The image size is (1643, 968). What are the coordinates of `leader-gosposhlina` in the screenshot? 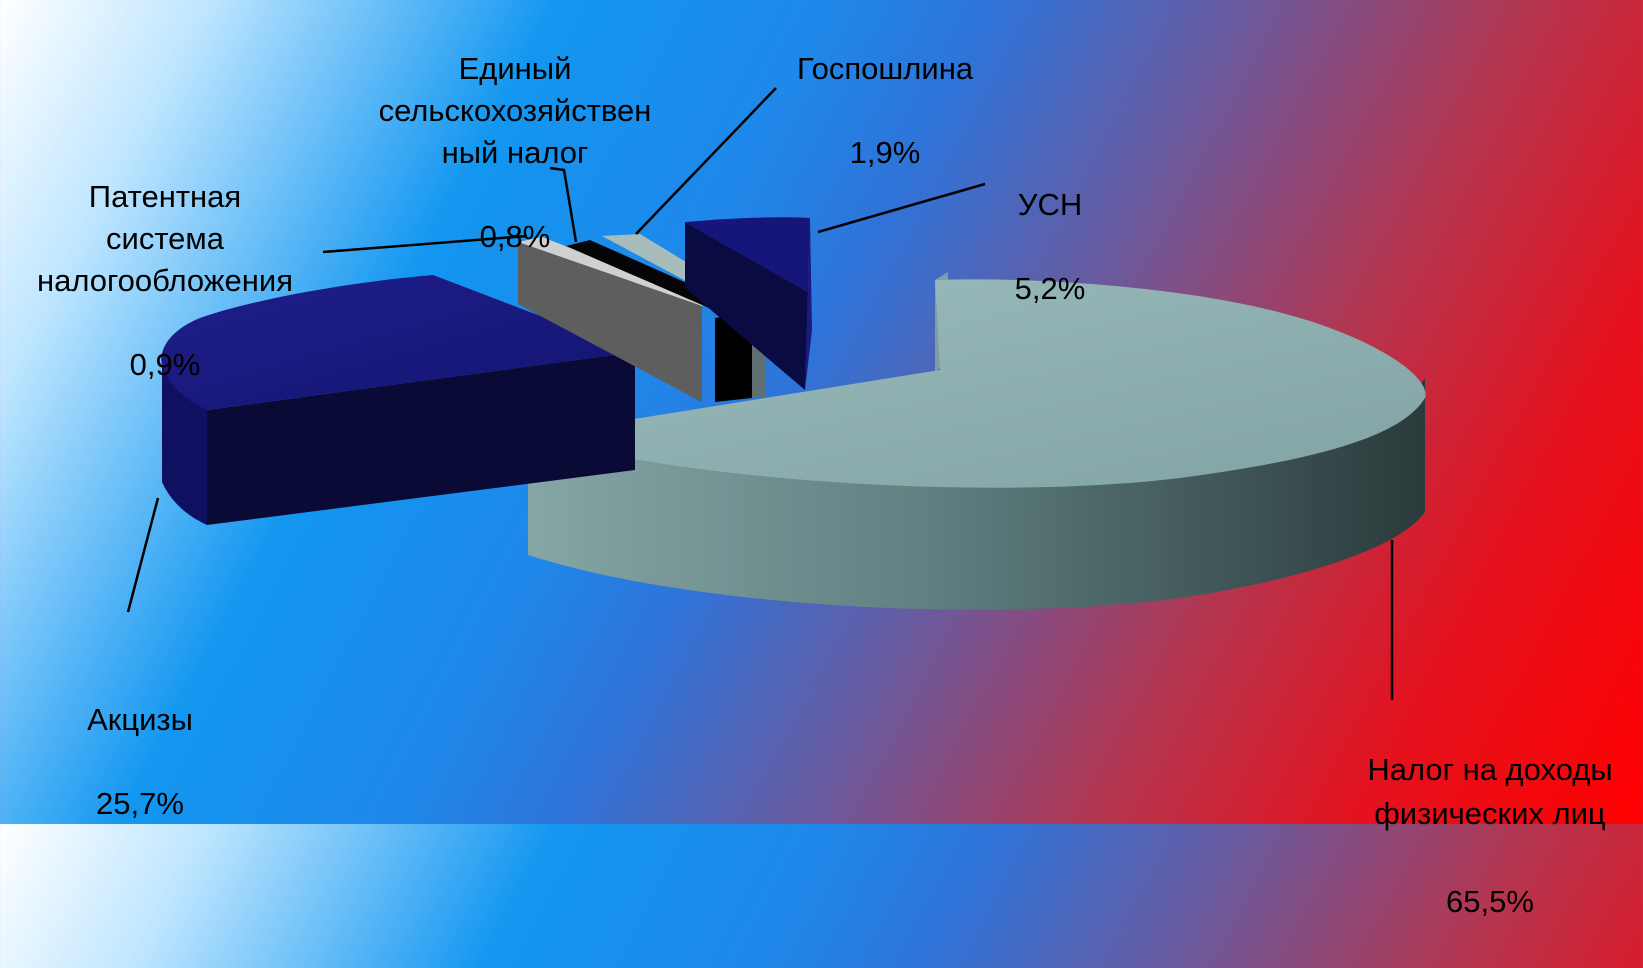 It's located at (706, 161).